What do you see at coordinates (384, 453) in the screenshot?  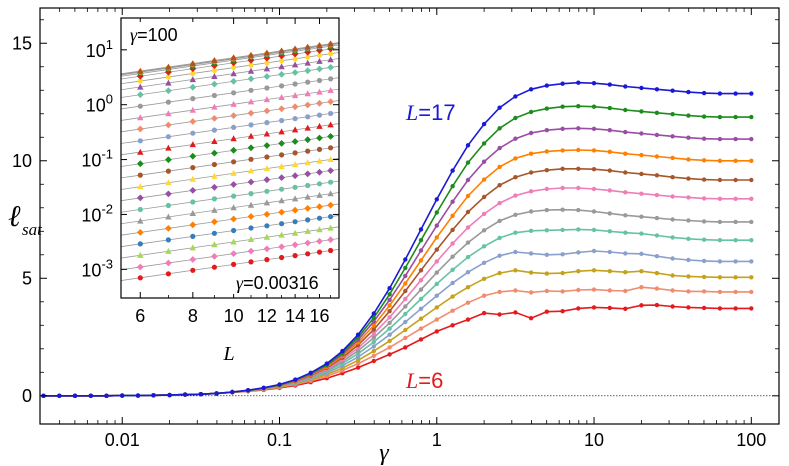 I see `main-x-axis-label: γ` at bounding box center [384, 453].